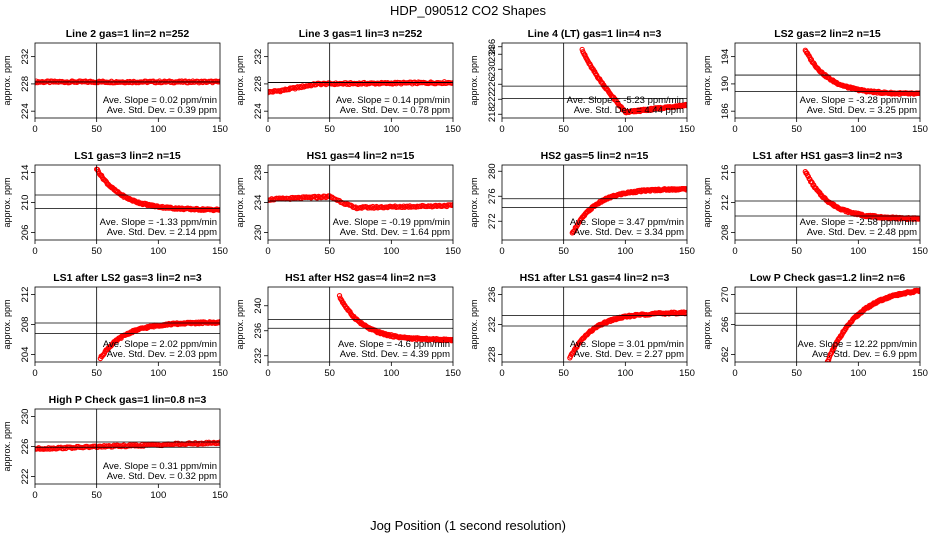  What do you see at coordinates (162, 476) in the screenshot?
I see `std-annotation: Ave. Std. Dev. = 0.32 ppm` at bounding box center [162, 476].